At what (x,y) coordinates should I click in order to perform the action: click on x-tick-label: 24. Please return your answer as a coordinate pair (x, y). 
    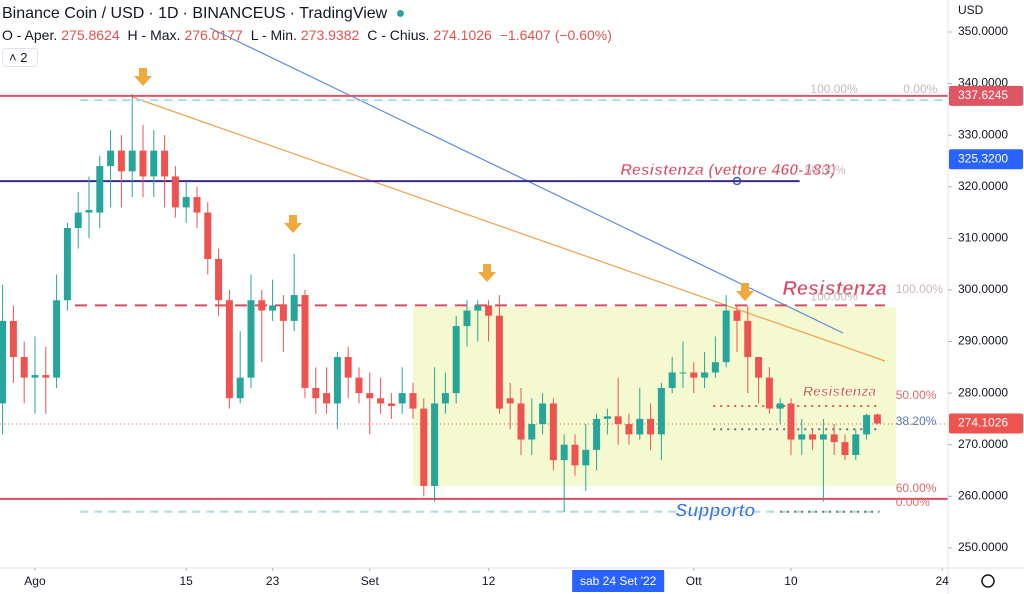
    Looking at the image, I should click on (942, 581).